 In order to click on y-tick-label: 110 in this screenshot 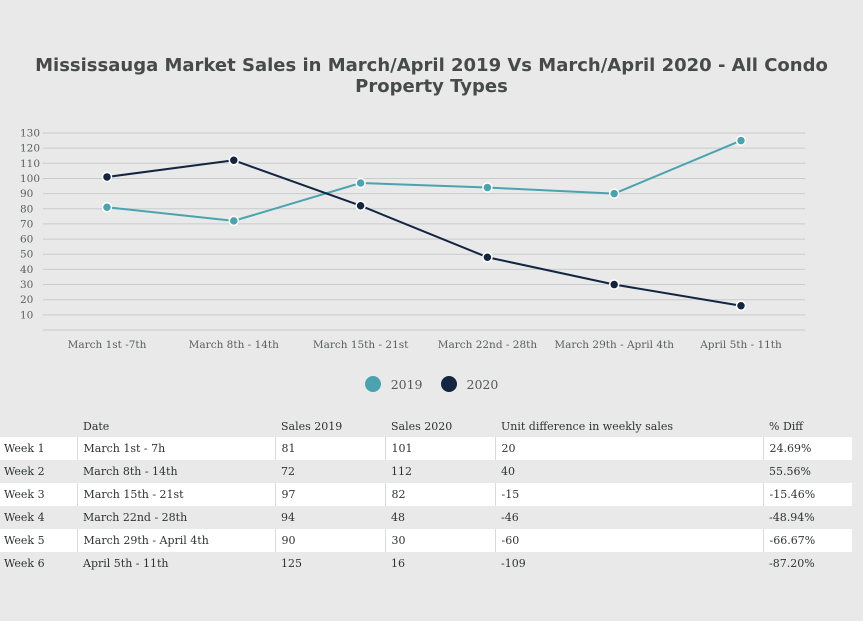, I will do `click(30, 164)`.